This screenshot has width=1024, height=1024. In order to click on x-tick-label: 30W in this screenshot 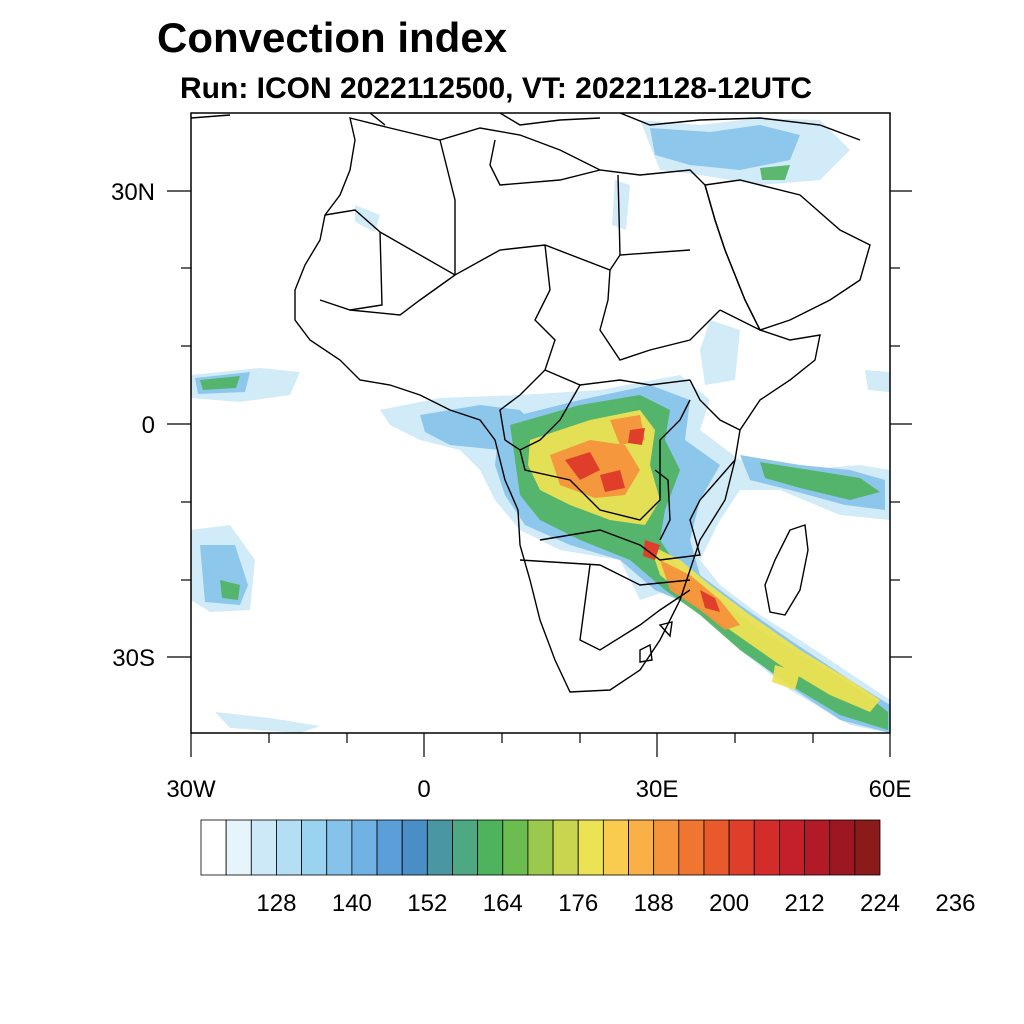, I will do `click(191, 789)`.